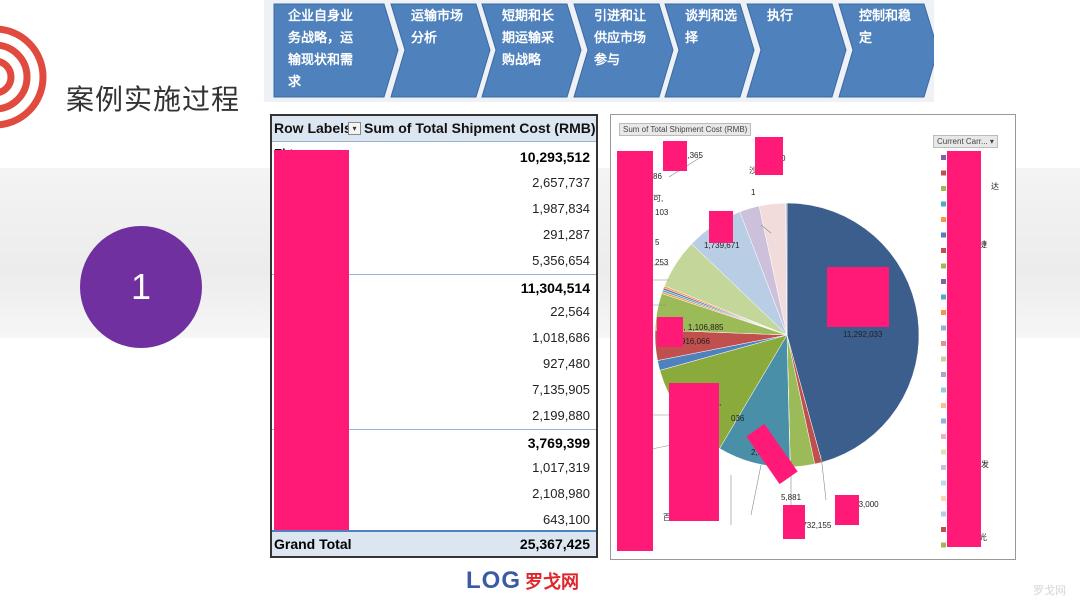 Image resolution: width=1080 pixels, height=608 pixels. What do you see at coordinates (153, 99) in the screenshot?
I see `slide-title: 案例实施过程` at bounding box center [153, 99].